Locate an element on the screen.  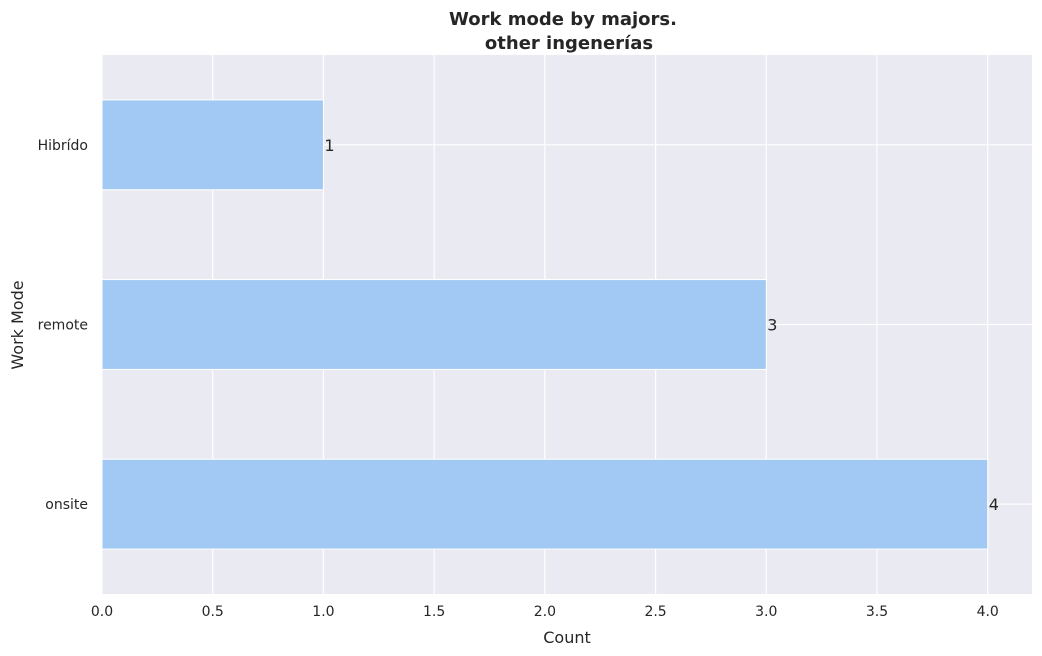
x-axis-label: Count is located at coordinates (567, 637).